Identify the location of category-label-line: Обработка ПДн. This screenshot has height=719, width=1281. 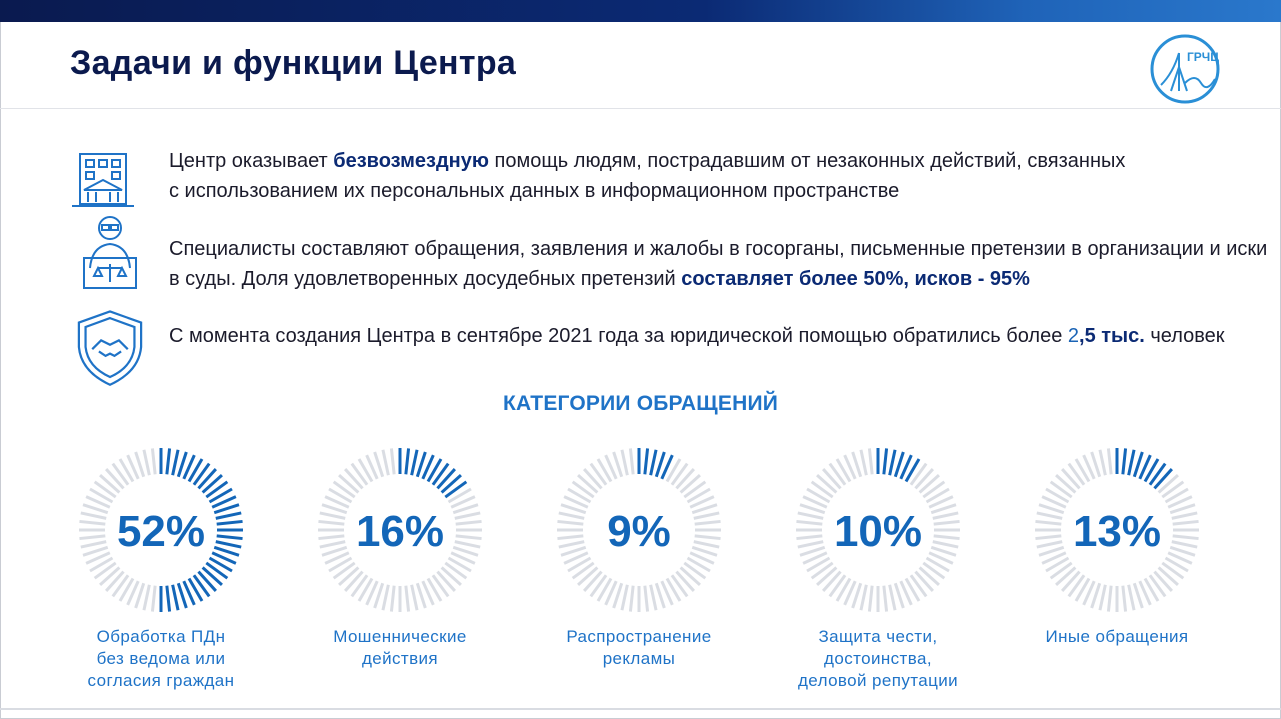
(161, 636).